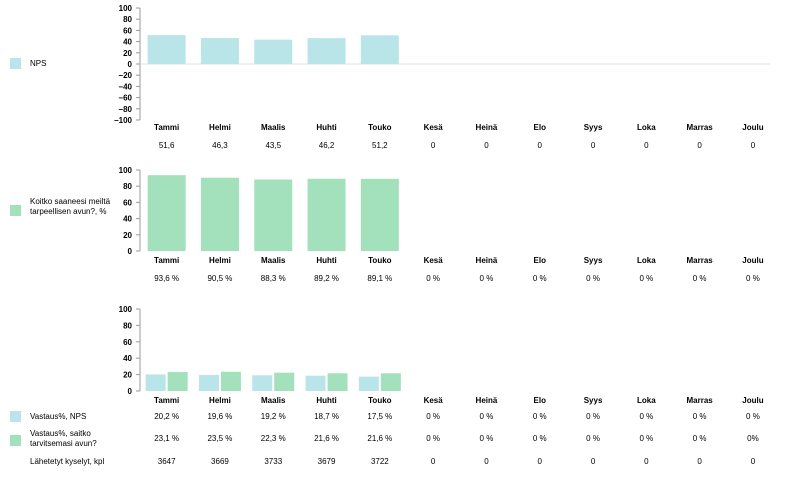 This screenshot has width=795, height=477. Describe the element at coordinates (646, 127) in the screenshot. I see `nps-category-label: Loka` at that location.